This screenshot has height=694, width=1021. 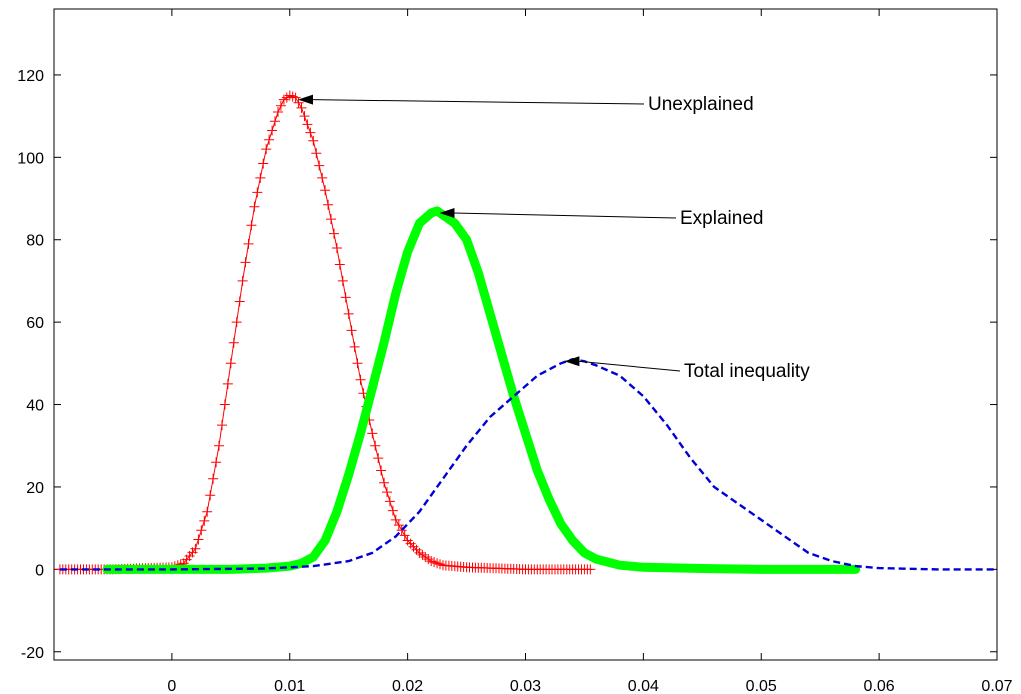 What do you see at coordinates (35, 406) in the screenshot?
I see `y-tick-label: 40` at bounding box center [35, 406].